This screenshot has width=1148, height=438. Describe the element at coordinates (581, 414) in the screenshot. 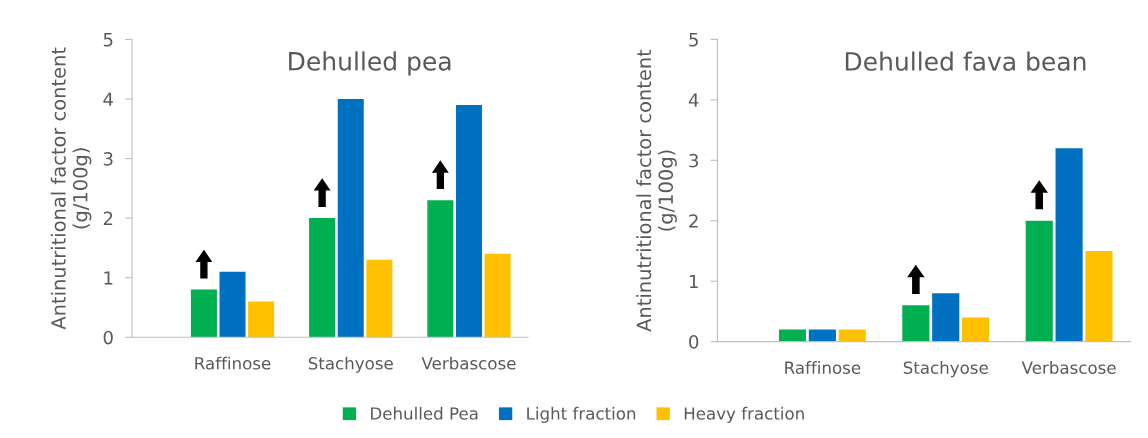

I see `legend-label: Light fraction` at that location.